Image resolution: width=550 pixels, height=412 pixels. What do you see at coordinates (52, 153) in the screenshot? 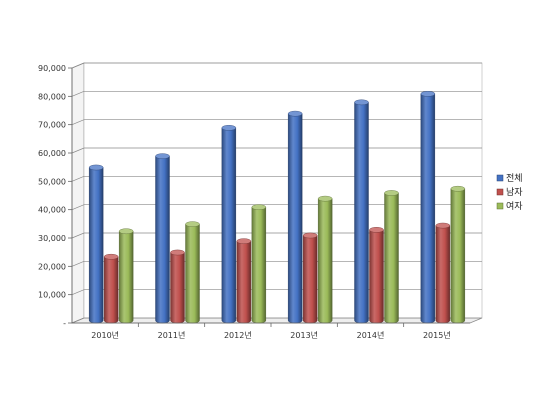
I see `y-tick-label: 60,000` at bounding box center [52, 153].